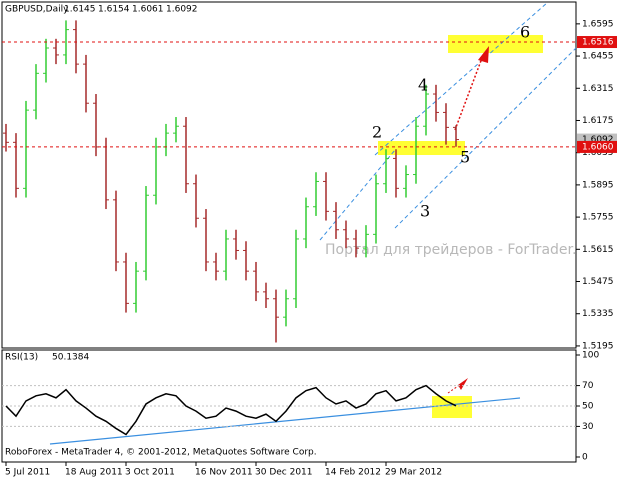 The height and width of the screenshot is (480, 640). I want to click on x-tick-label: 30 Dec 2011, so click(284, 473).